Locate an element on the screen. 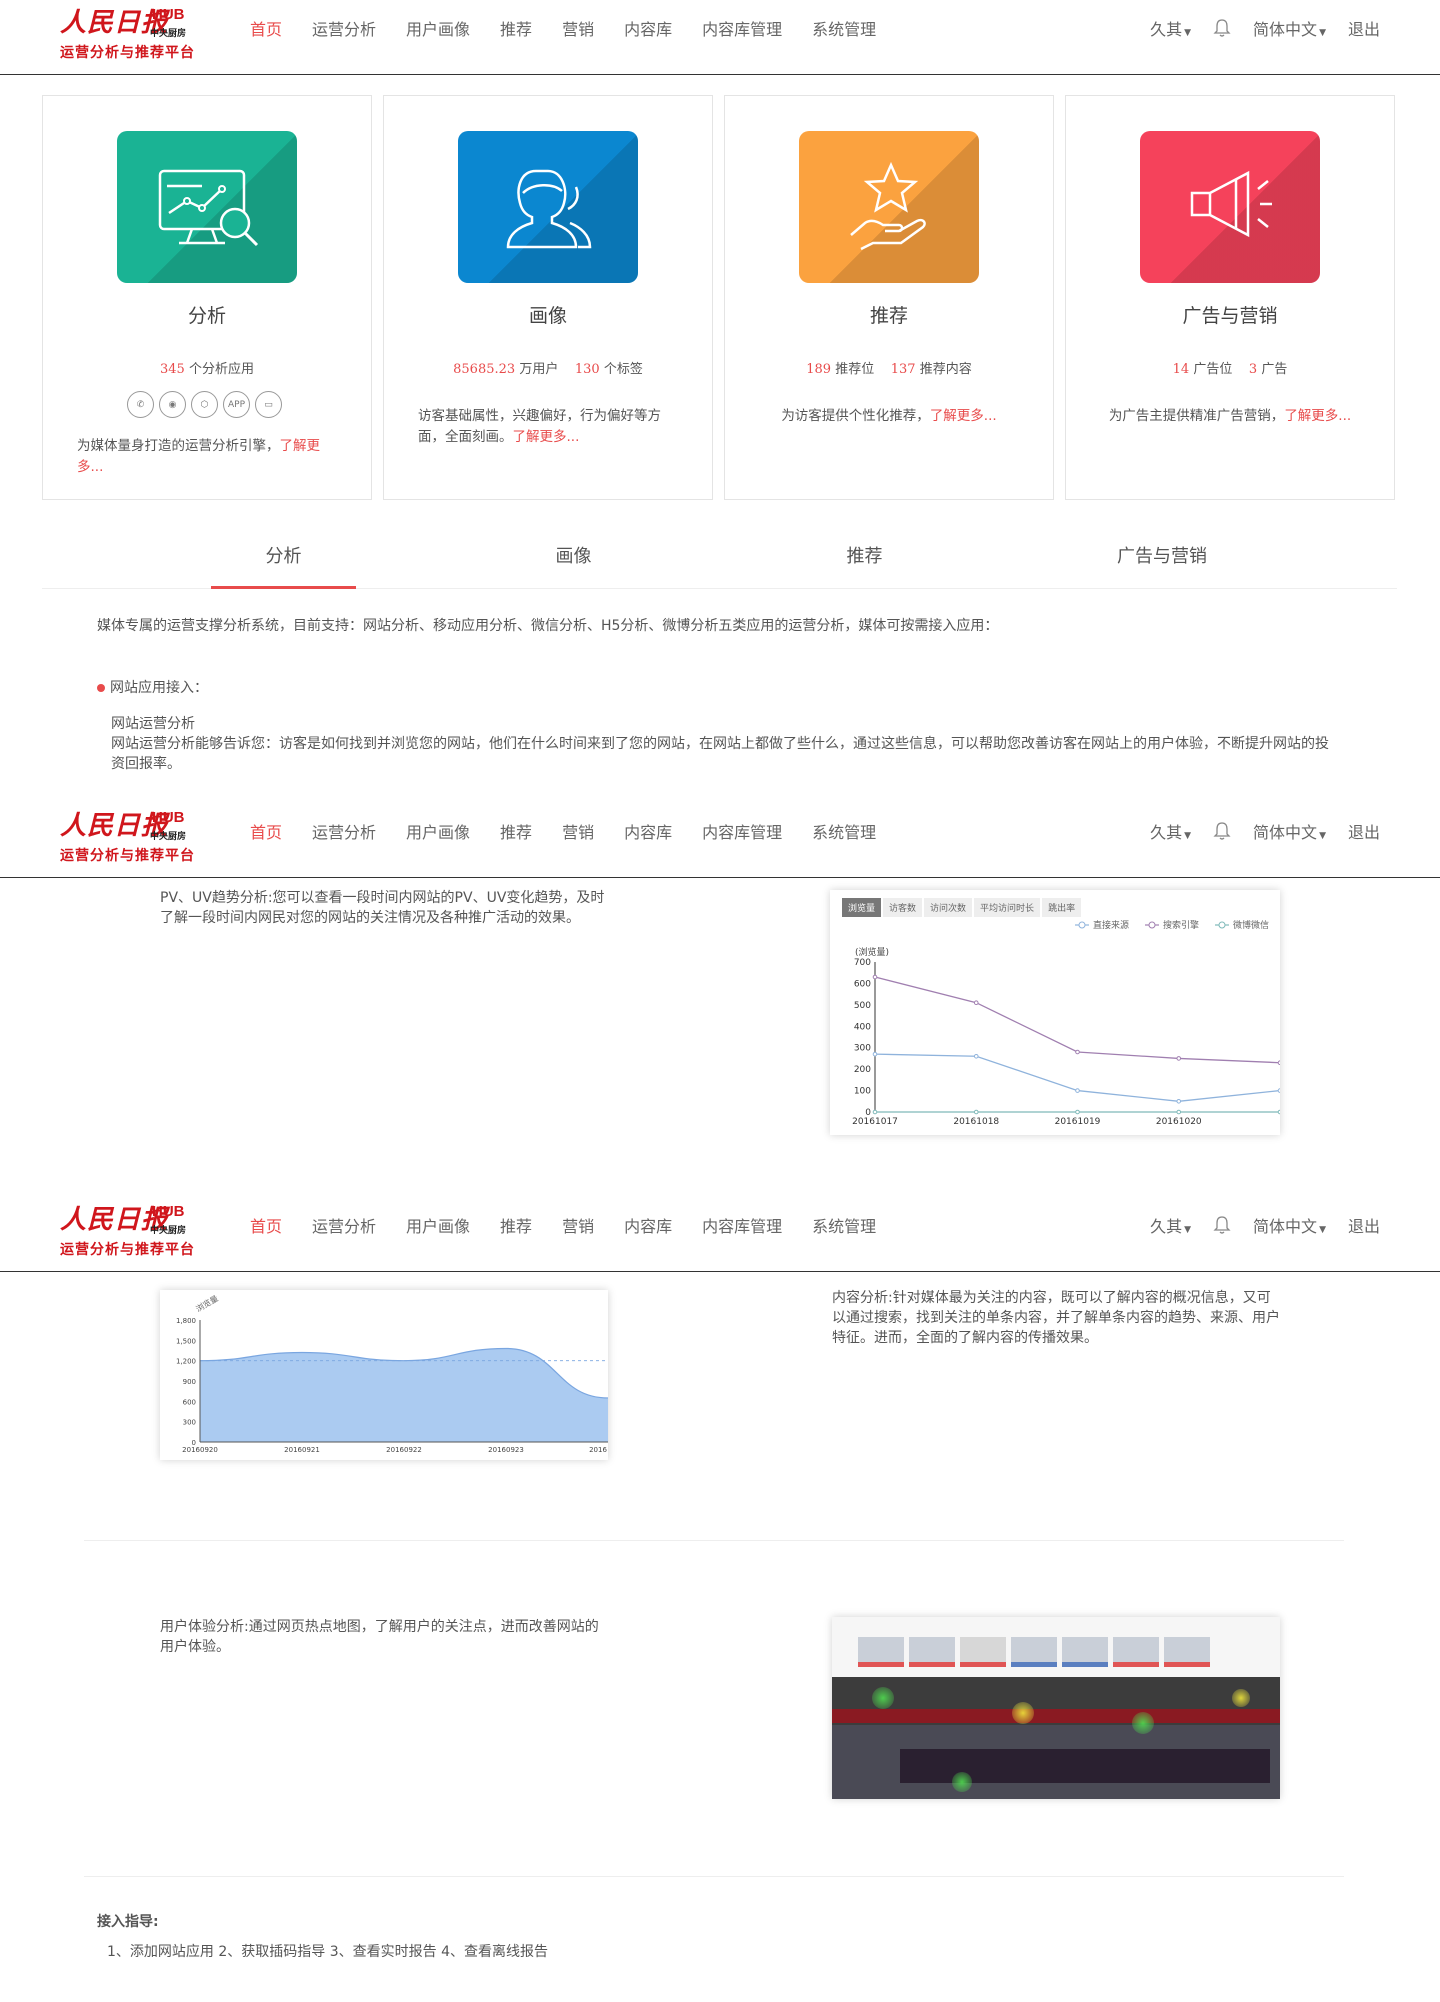  language-label: 简体中文 is located at coordinates (1285, 832).